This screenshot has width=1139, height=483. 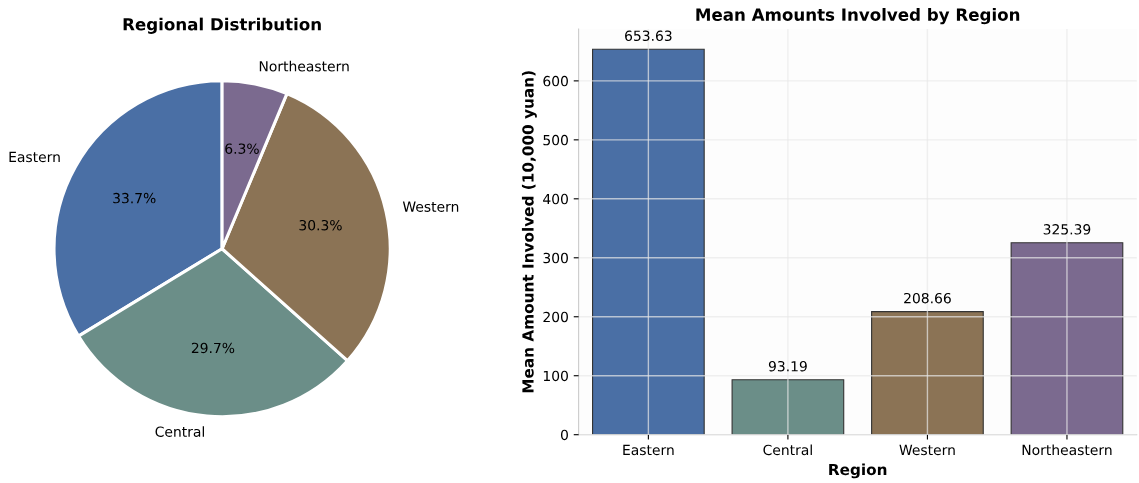 I want to click on y-tick-label: 500, so click(x=555, y=140).